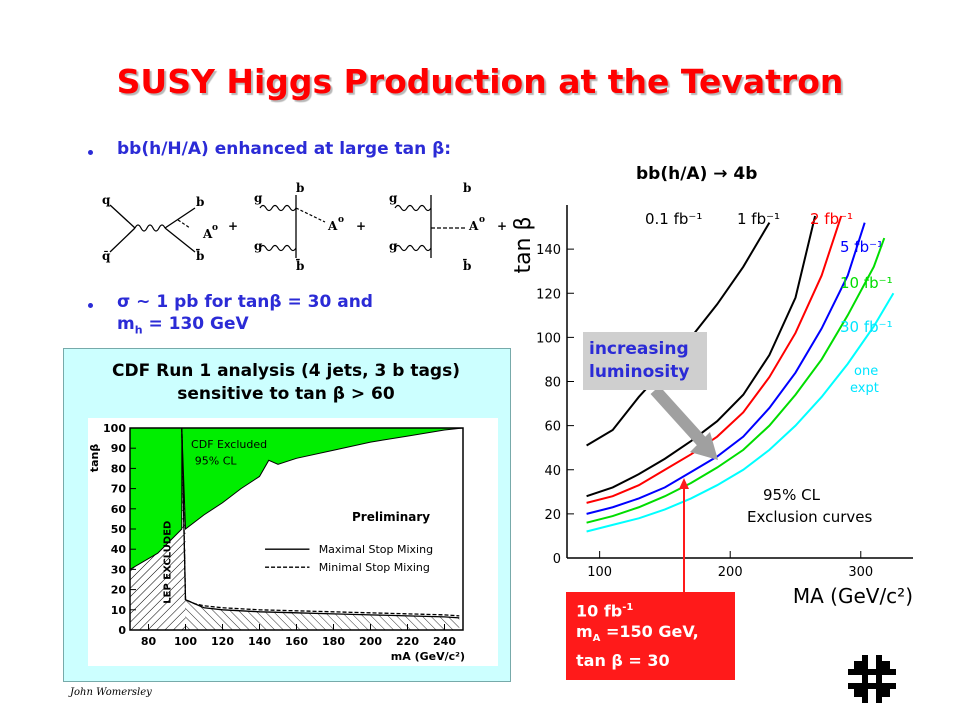 This screenshot has width=960, height=720. What do you see at coordinates (548, 250) in the screenshot?
I see `y-tick-label: 140` at bounding box center [548, 250].